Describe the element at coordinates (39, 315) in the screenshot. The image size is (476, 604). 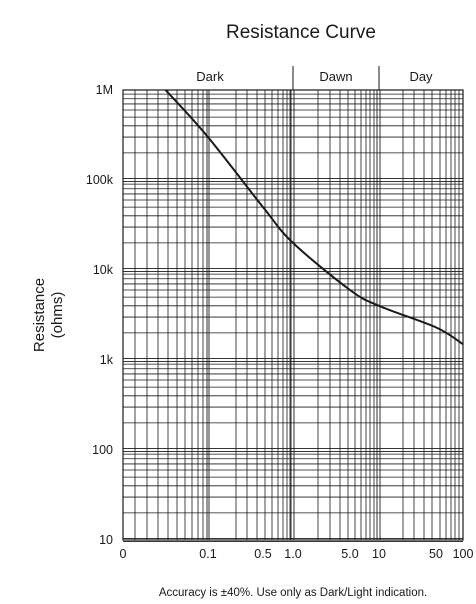
I see `y-axis-label-line1: Resistance` at that location.